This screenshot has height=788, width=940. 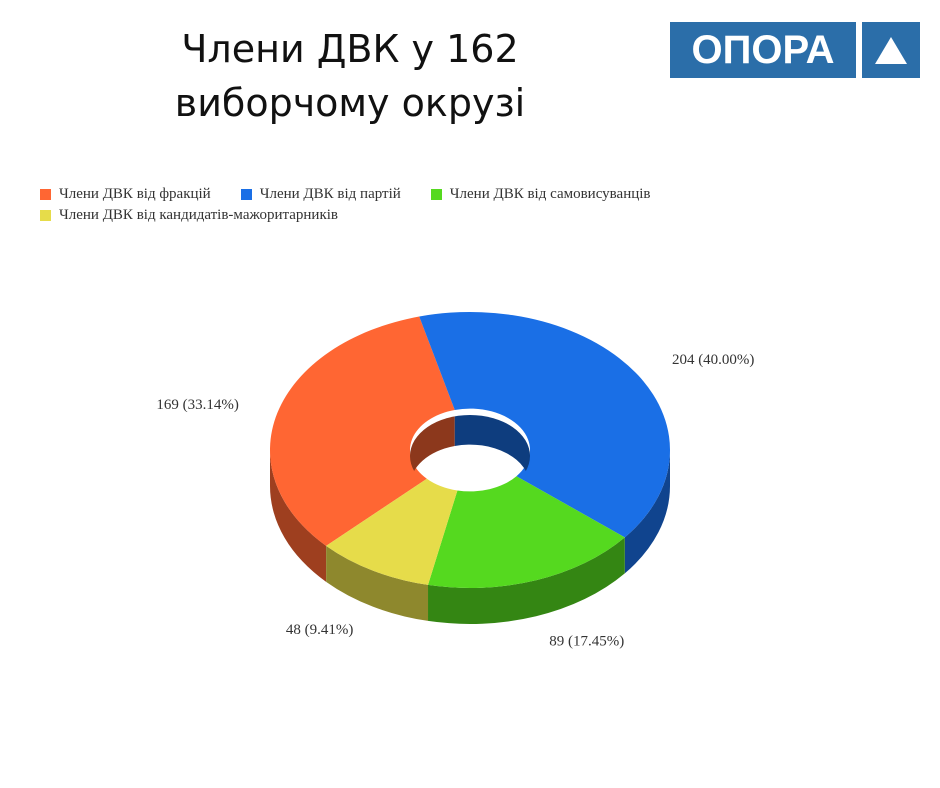 What do you see at coordinates (350, 76) in the screenshot?
I see `chart-title: Члени ДВК у 162 виборчому окрузі` at bounding box center [350, 76].